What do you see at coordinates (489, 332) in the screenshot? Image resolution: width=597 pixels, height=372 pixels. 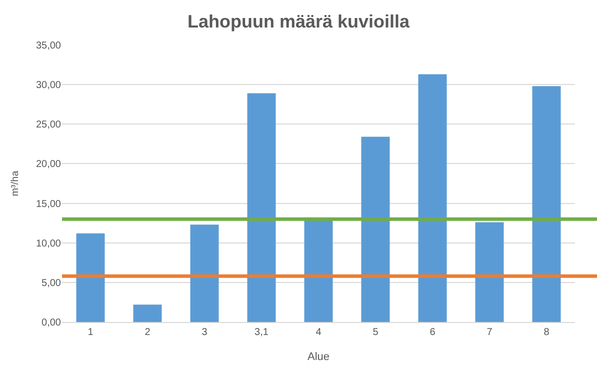 I see `x-tick-label: 7` at bounding box center [489, 332].